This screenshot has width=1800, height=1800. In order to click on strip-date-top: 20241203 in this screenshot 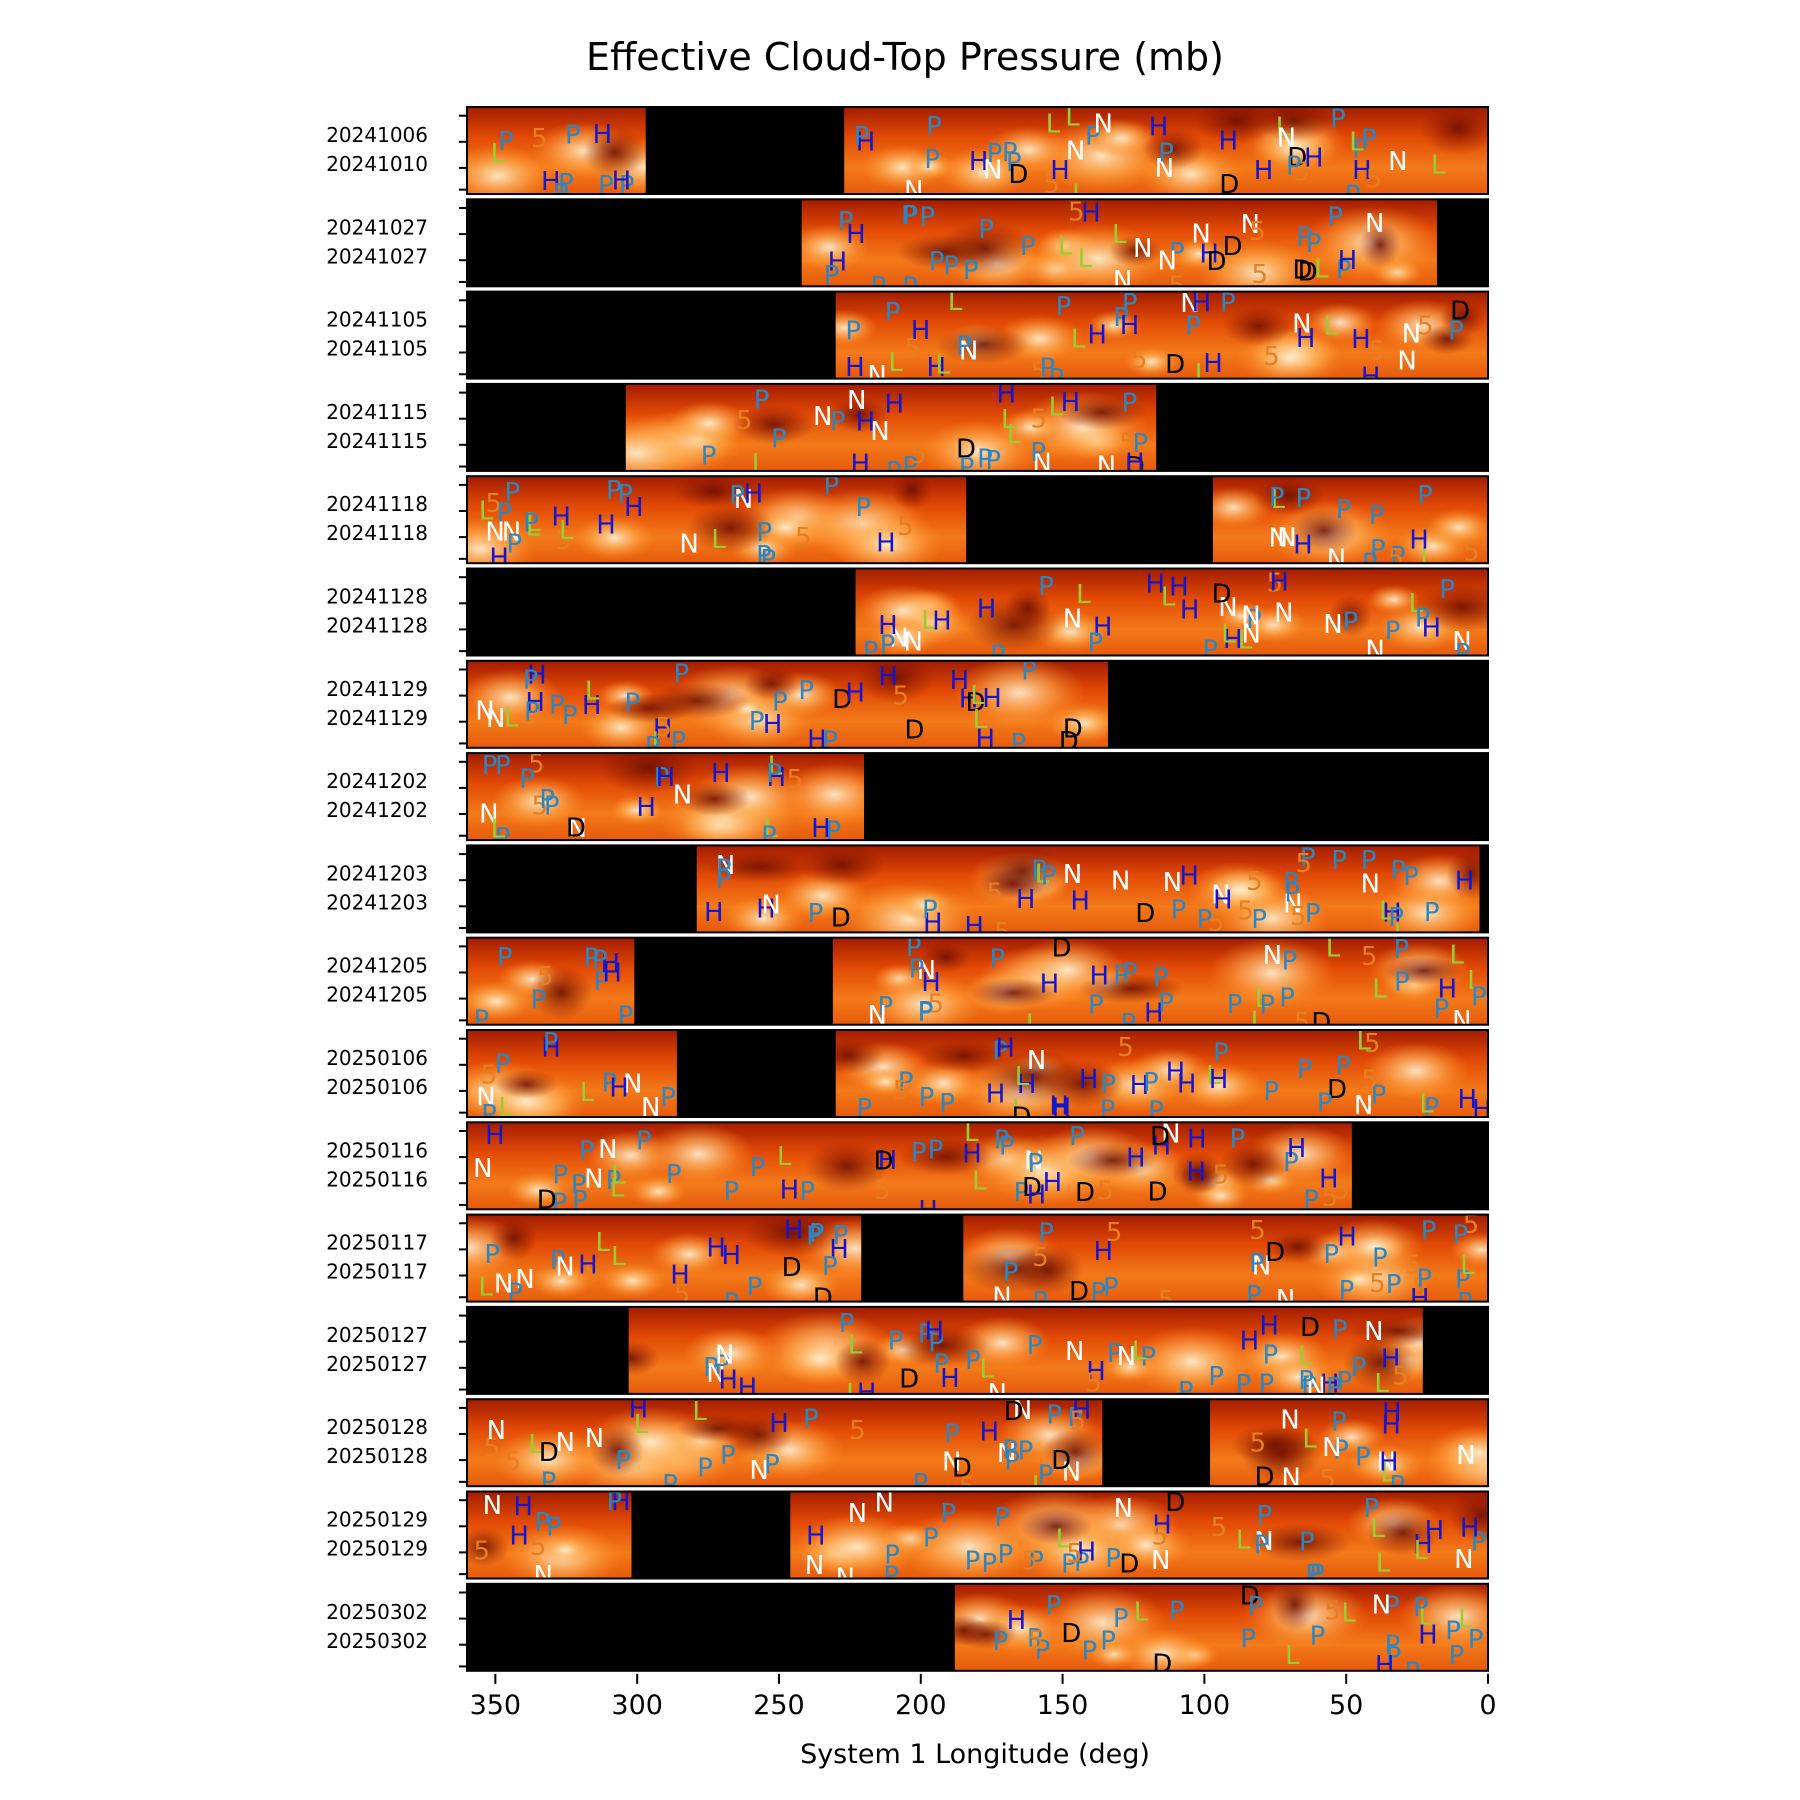, I will do `click(377, 873)`.